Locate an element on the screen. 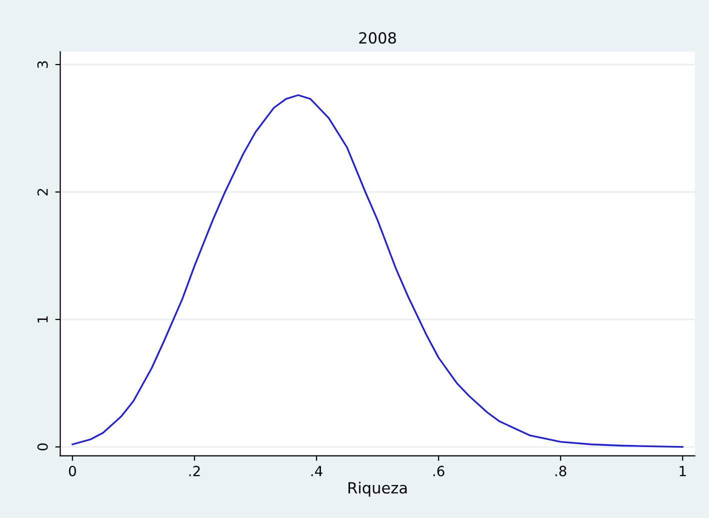  y-tick-label: 1 is located at coordinates (43, 319).